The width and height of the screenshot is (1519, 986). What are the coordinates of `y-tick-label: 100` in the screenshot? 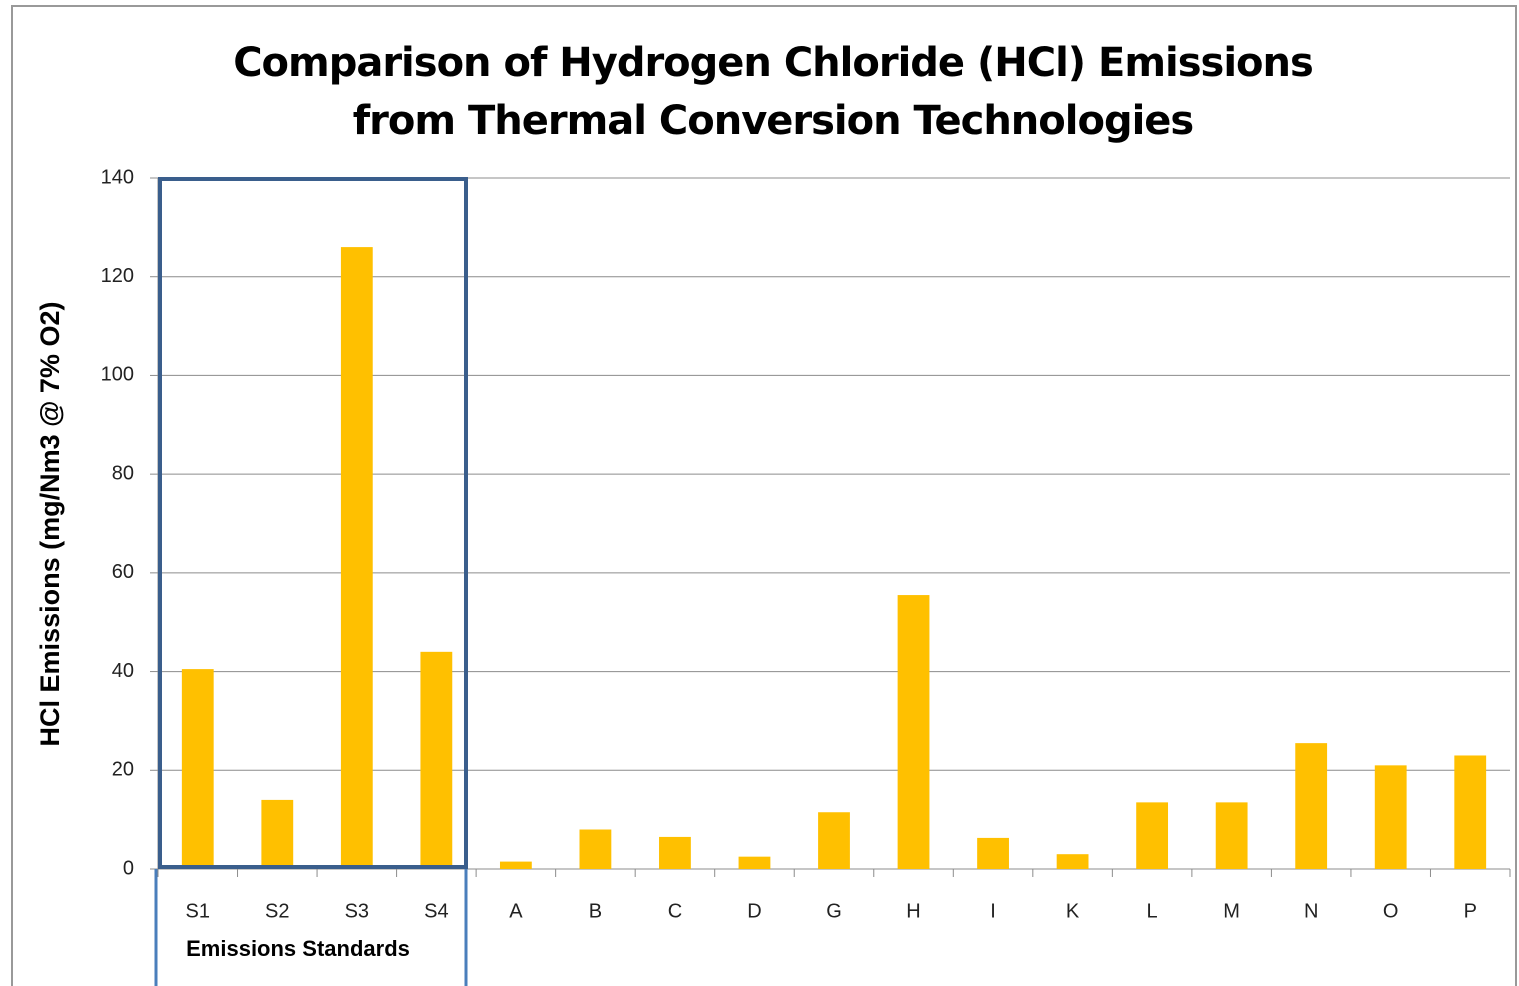 It's located at (117, 375).